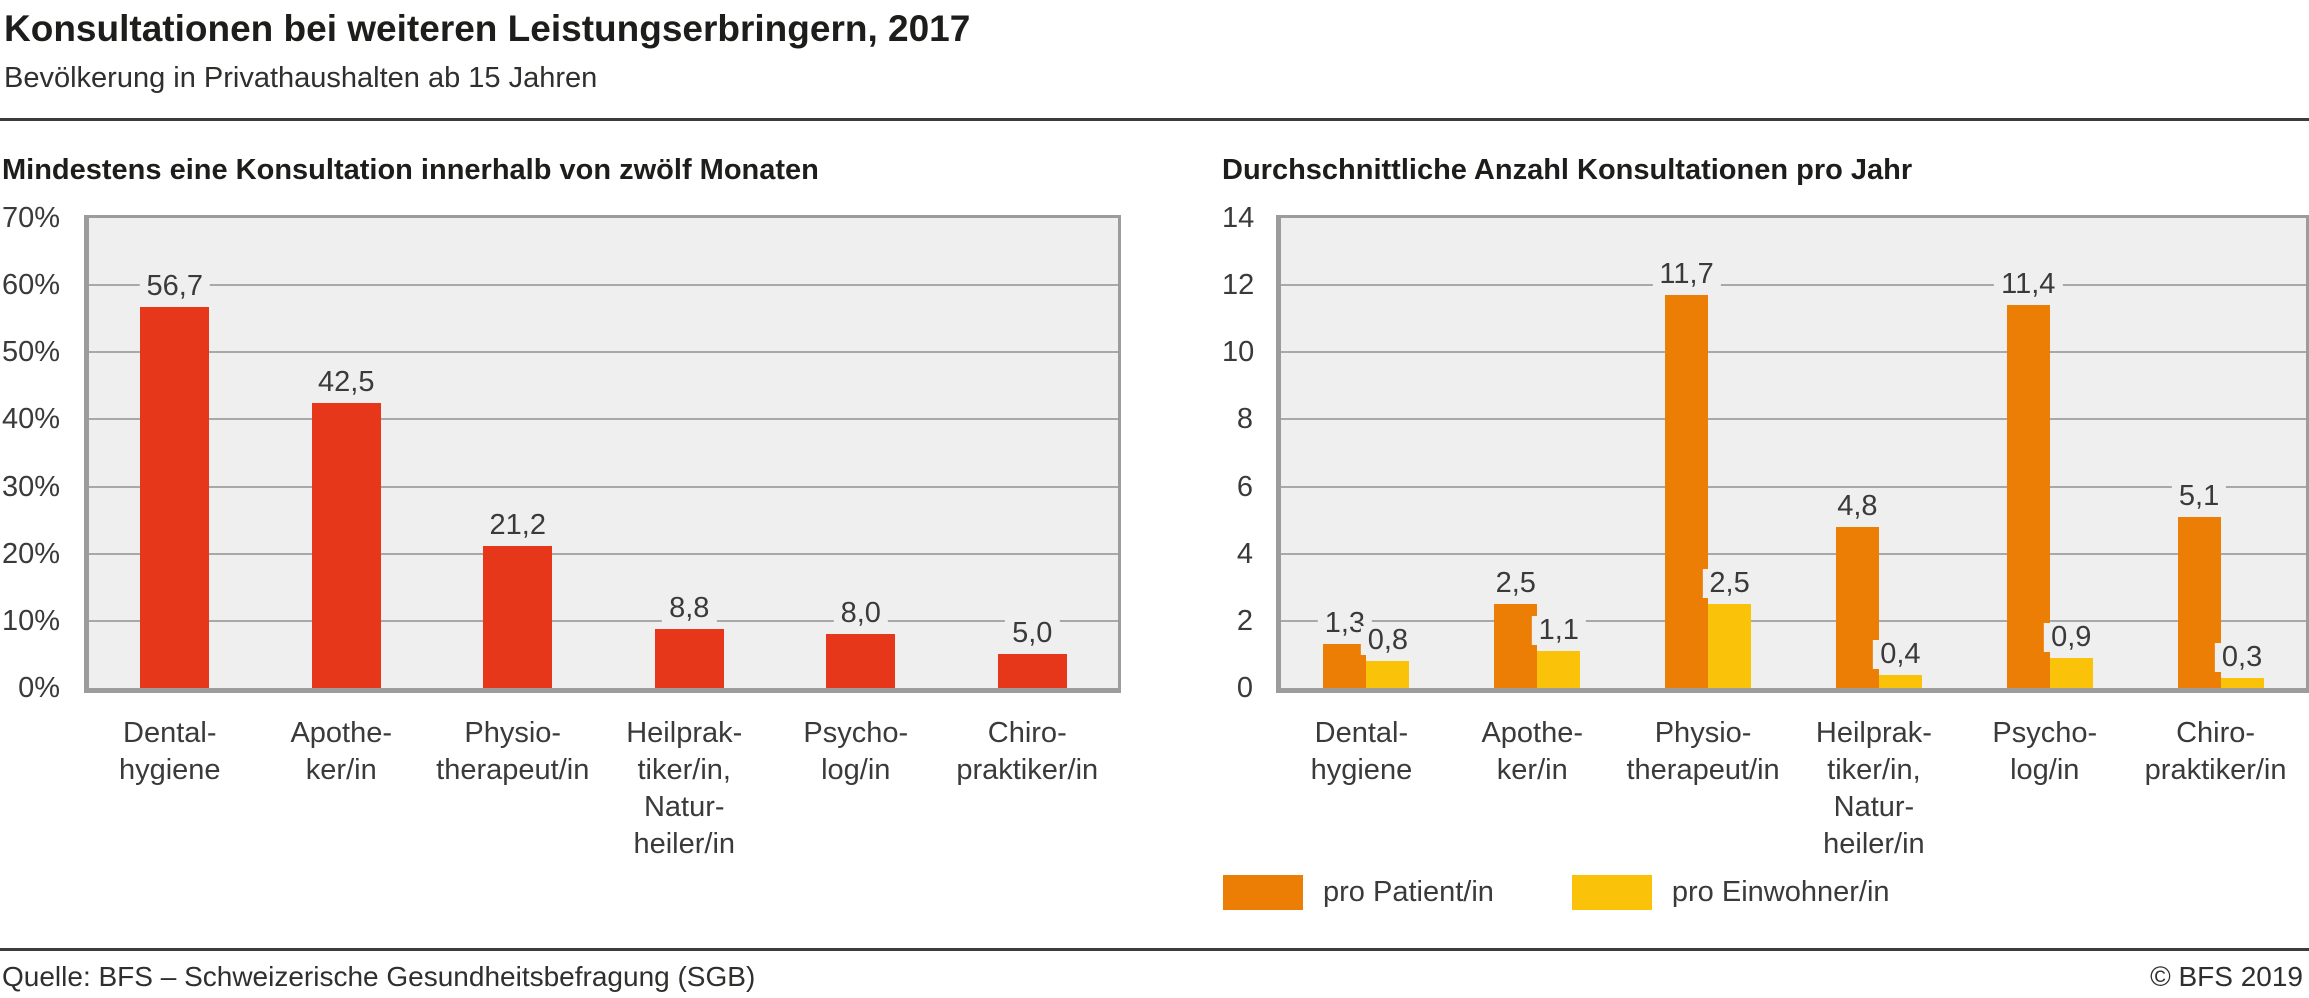  Describe the element at coordinates (1238, 285) in the screenshot. I see `y-tick-label: 12` at that location.